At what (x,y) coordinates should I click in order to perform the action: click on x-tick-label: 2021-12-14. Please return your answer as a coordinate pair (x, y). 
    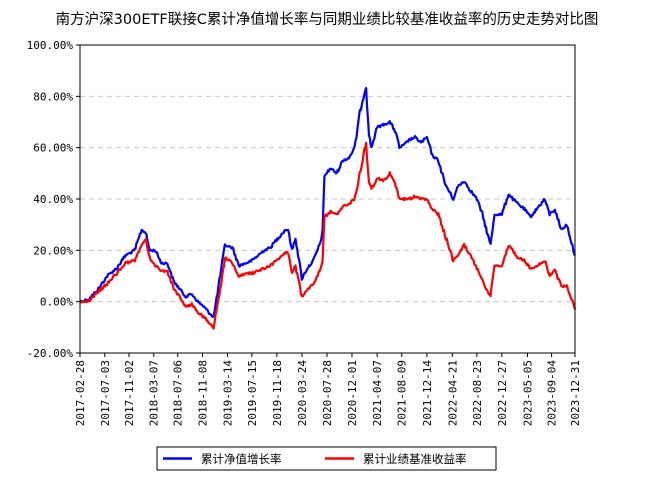
    Looking at the image, I should click on (427, 393).